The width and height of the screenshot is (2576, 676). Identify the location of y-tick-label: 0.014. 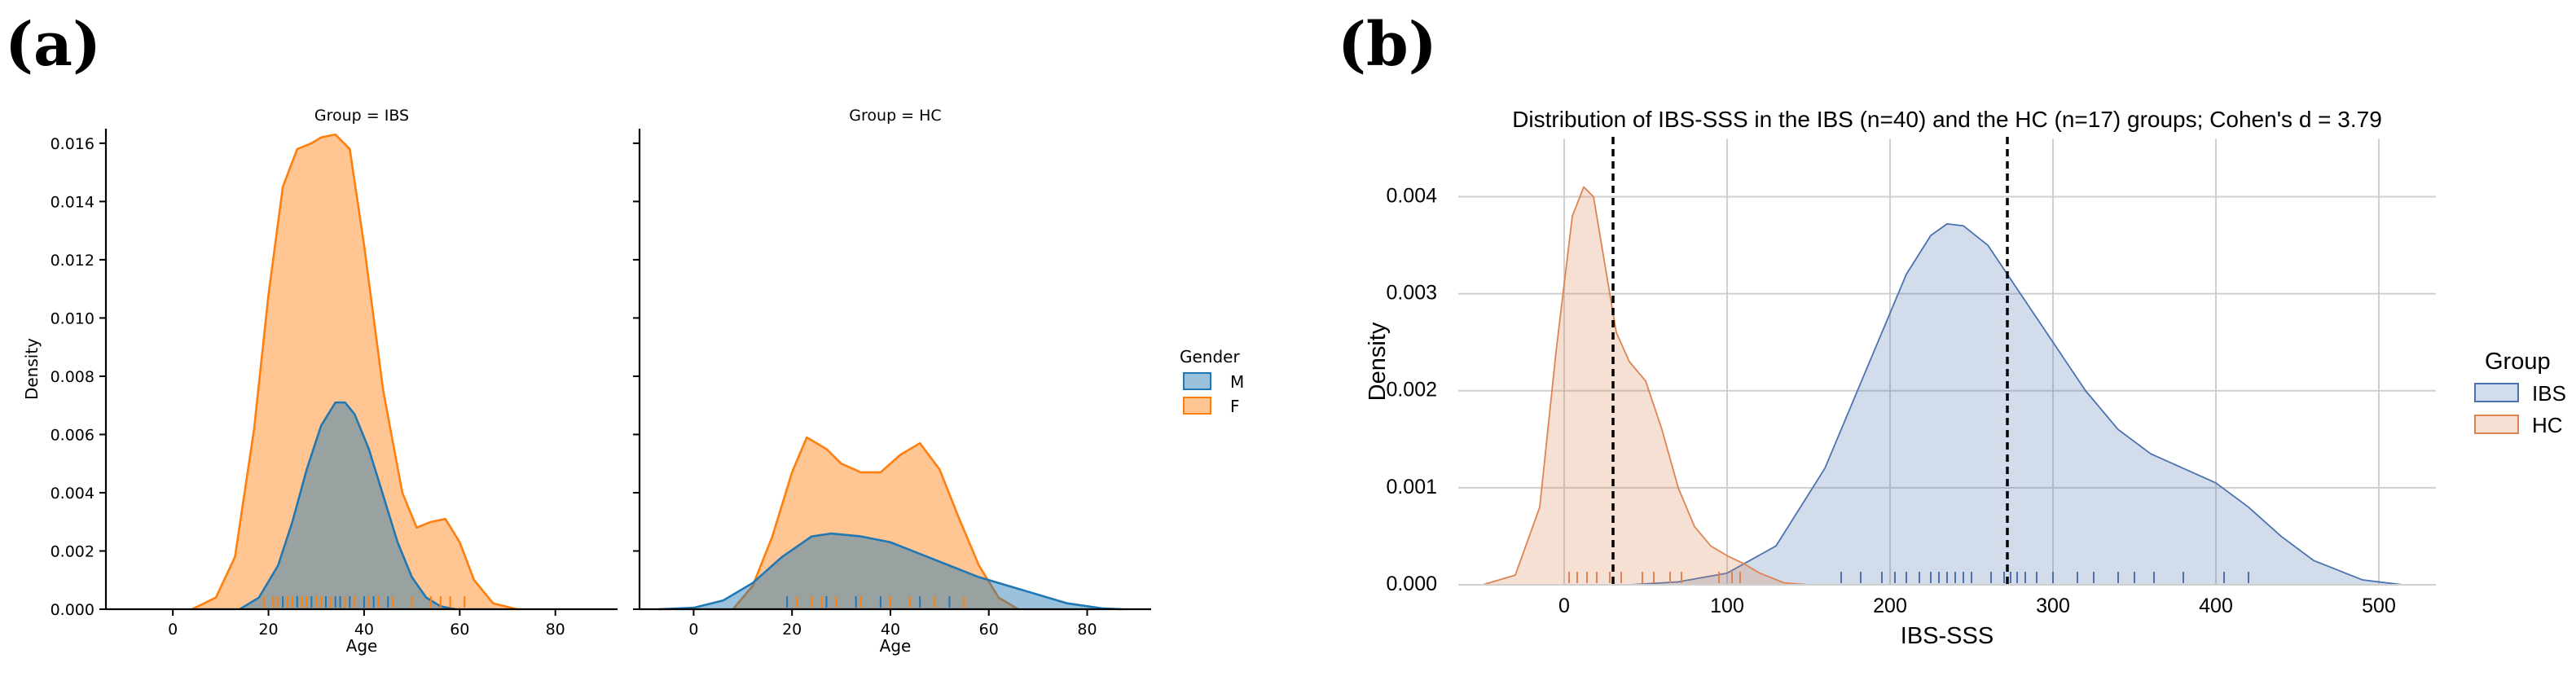
(73, 202).